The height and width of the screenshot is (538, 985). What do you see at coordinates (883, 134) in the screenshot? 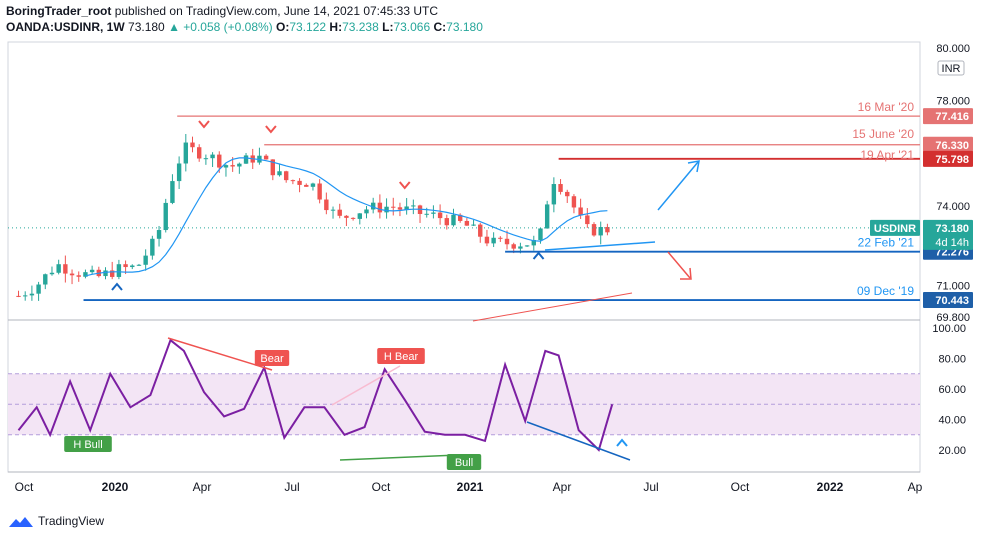
I see `level-date-label: 15 June '20` at bounding box center [883, 134].